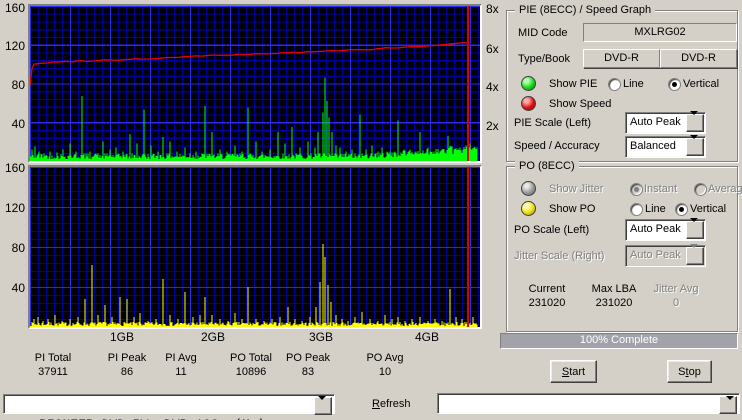 This screenshot has height=420, width=742. I want to click on stat-value: 37911, so click(53, 372).